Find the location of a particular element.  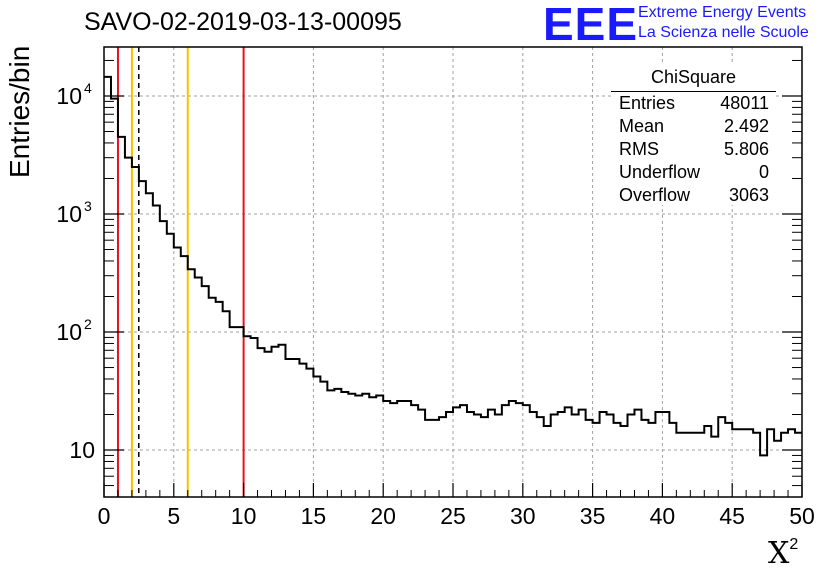

marker-lines is located at coordinates (180, 272).